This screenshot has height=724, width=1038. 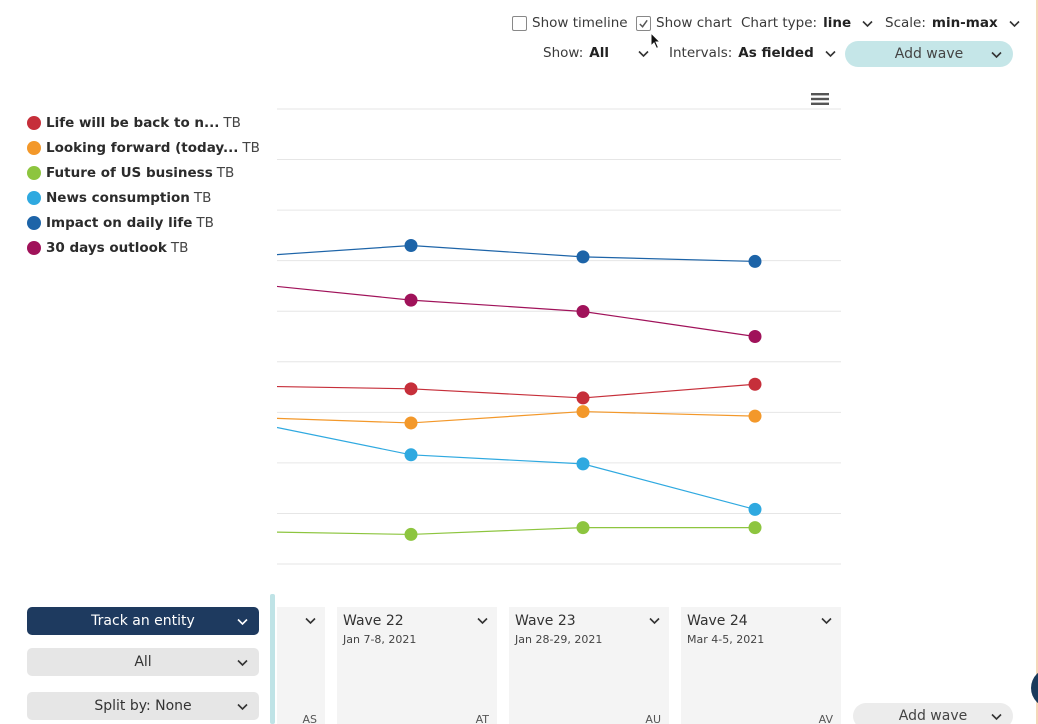 I want to click on show-chart-label: Show chart, so click(x=694, y=23).